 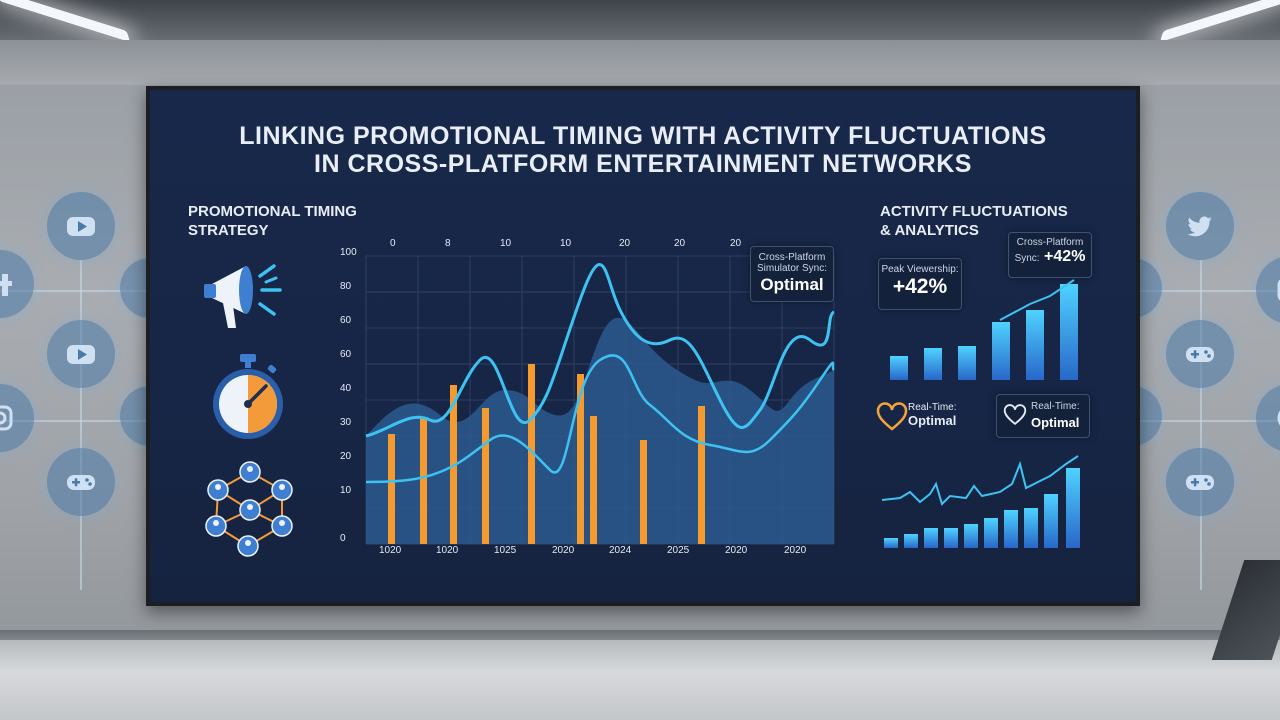 What do you see at coordinates (346, 456) in the screenshot?
I see `y-tick-label: 20` at bounding box center [346, 456].